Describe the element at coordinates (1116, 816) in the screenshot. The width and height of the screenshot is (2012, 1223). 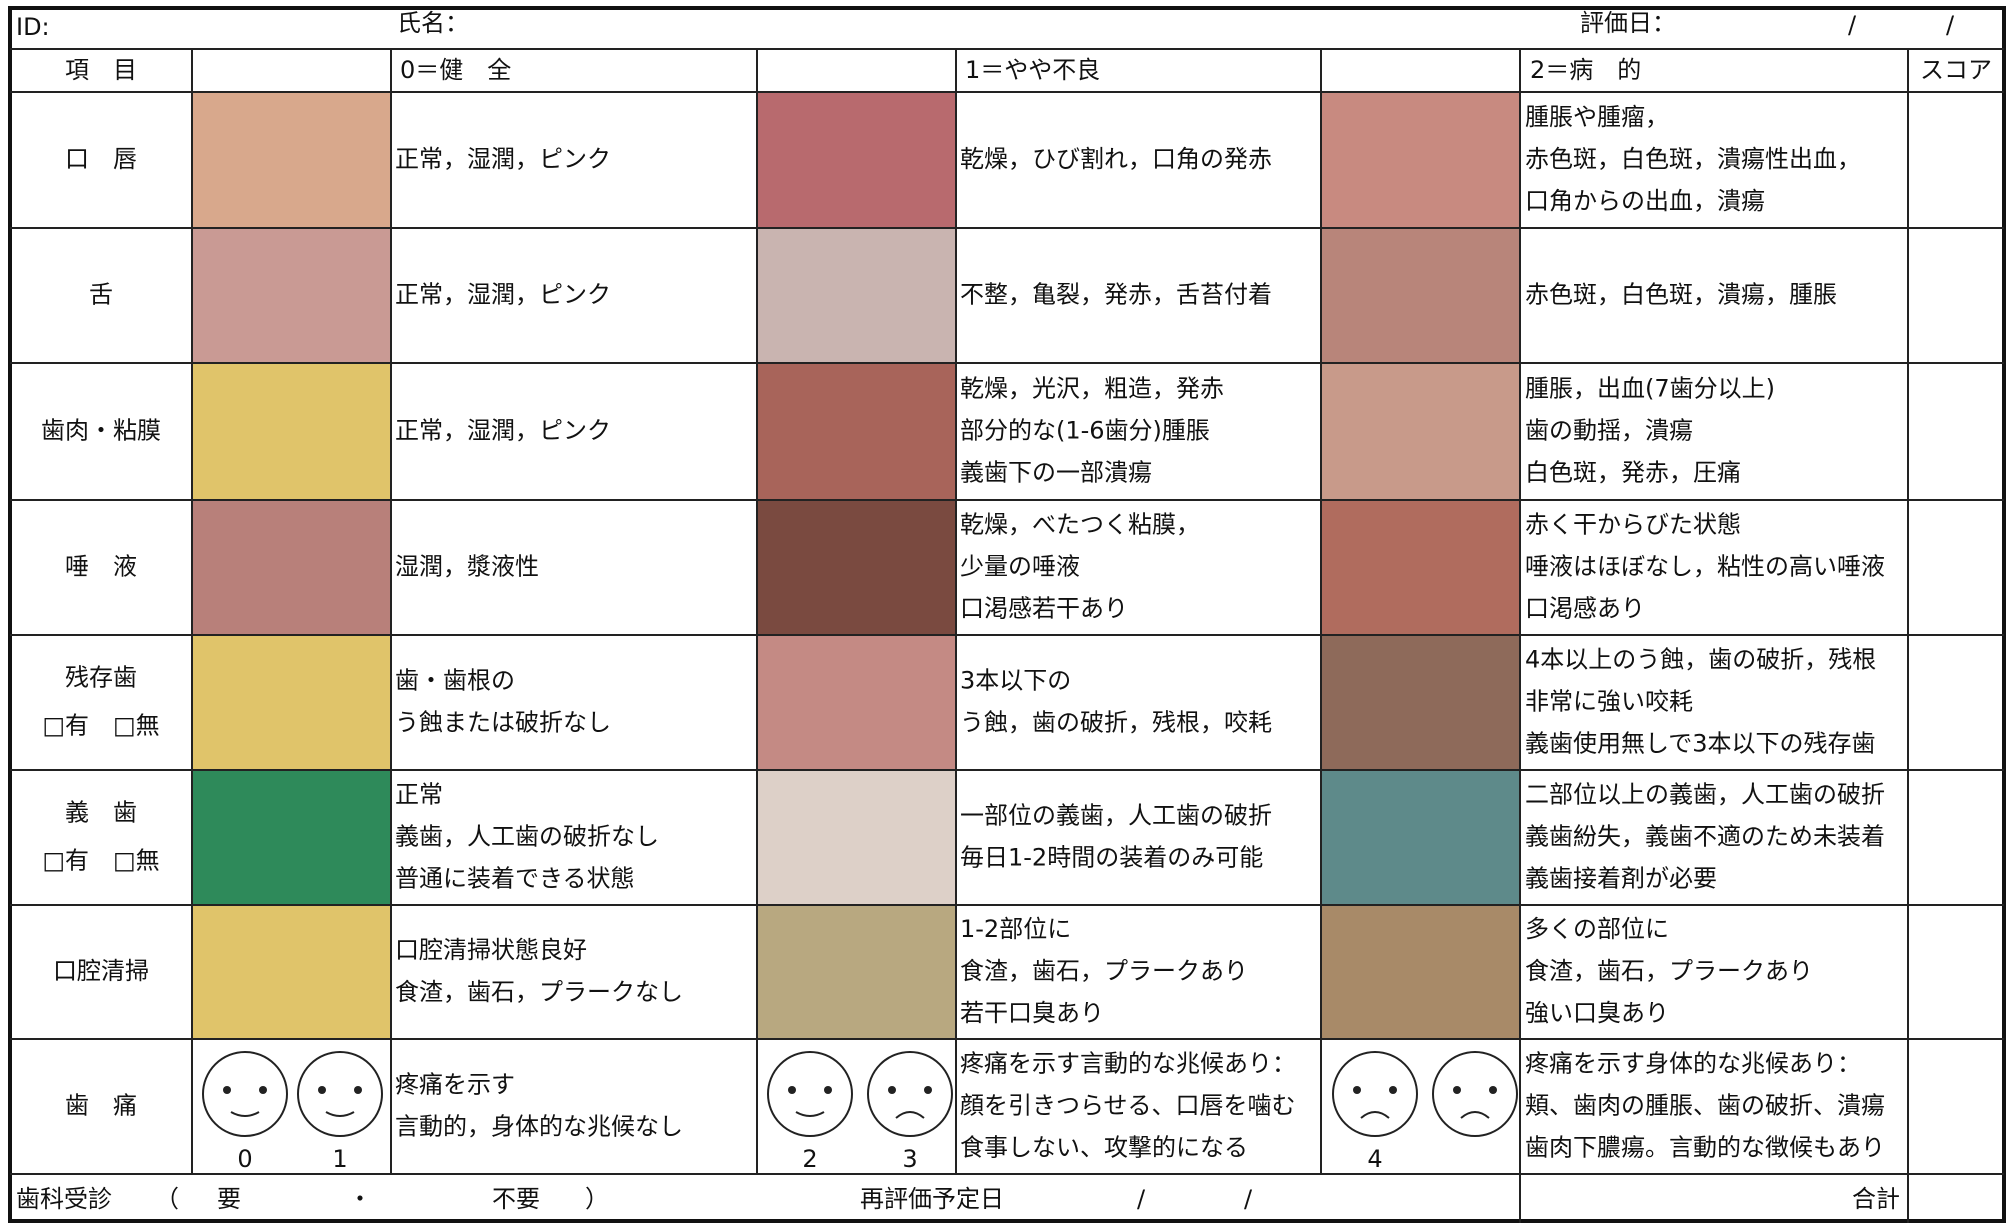
I see `cell-text: 一部位の義歯，人工歯の破折` at that location.